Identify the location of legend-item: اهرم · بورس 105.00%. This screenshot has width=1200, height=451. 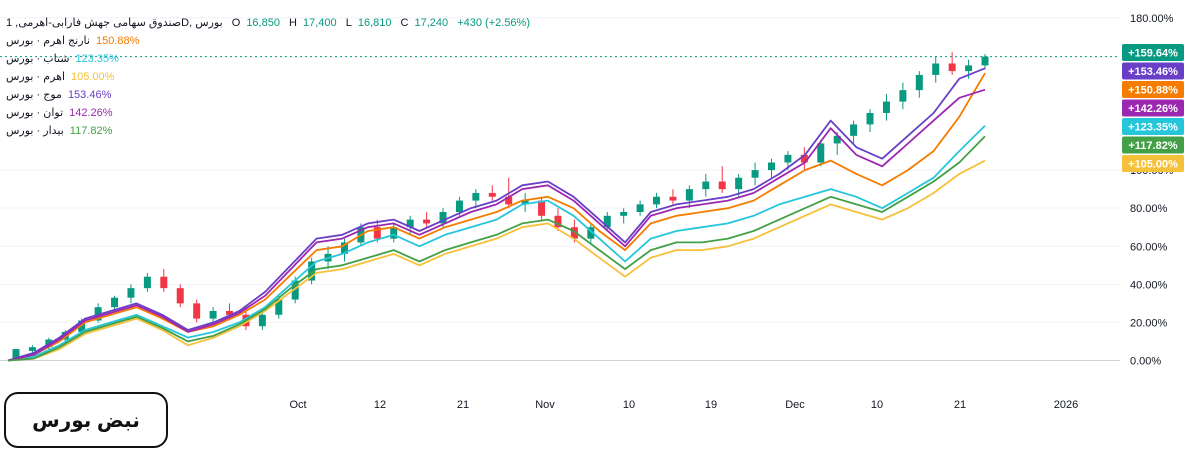
(271, 77).